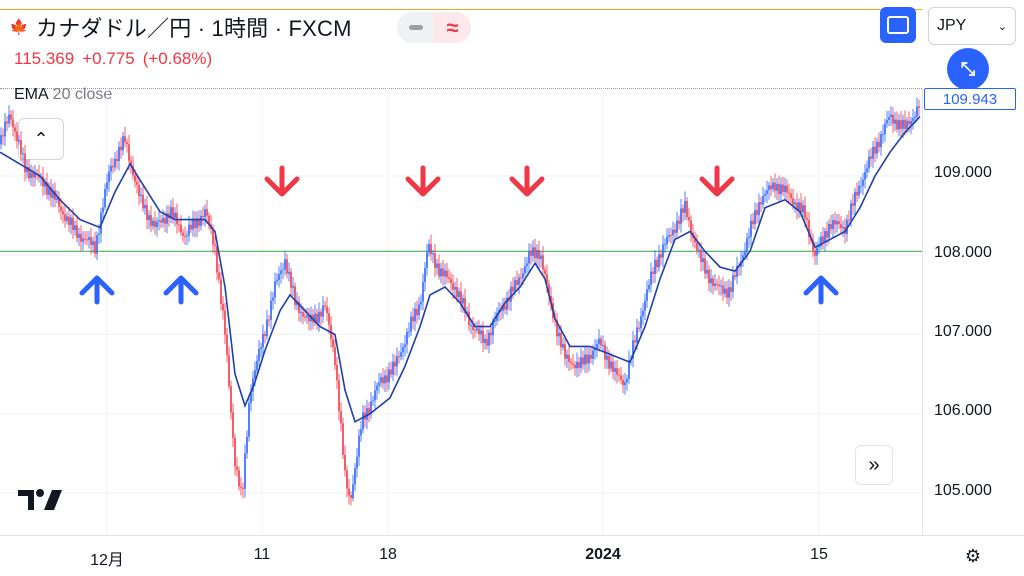 The height and width of the screenshot is (576, 1024). What do you see at coordinates (41, 139) in the screenshot?
I see `legend-collapse-button: ⌃` at bounding box center [41, 139].